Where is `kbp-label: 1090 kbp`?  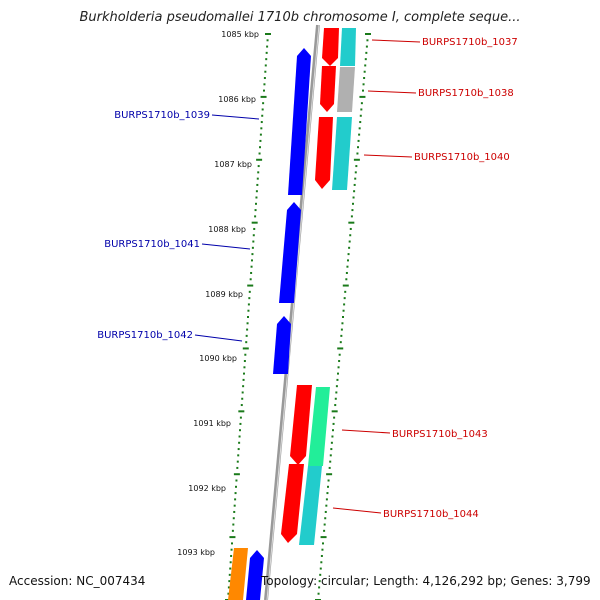 kbp-label: 1090 kbp is located at coordinates (218, 358).